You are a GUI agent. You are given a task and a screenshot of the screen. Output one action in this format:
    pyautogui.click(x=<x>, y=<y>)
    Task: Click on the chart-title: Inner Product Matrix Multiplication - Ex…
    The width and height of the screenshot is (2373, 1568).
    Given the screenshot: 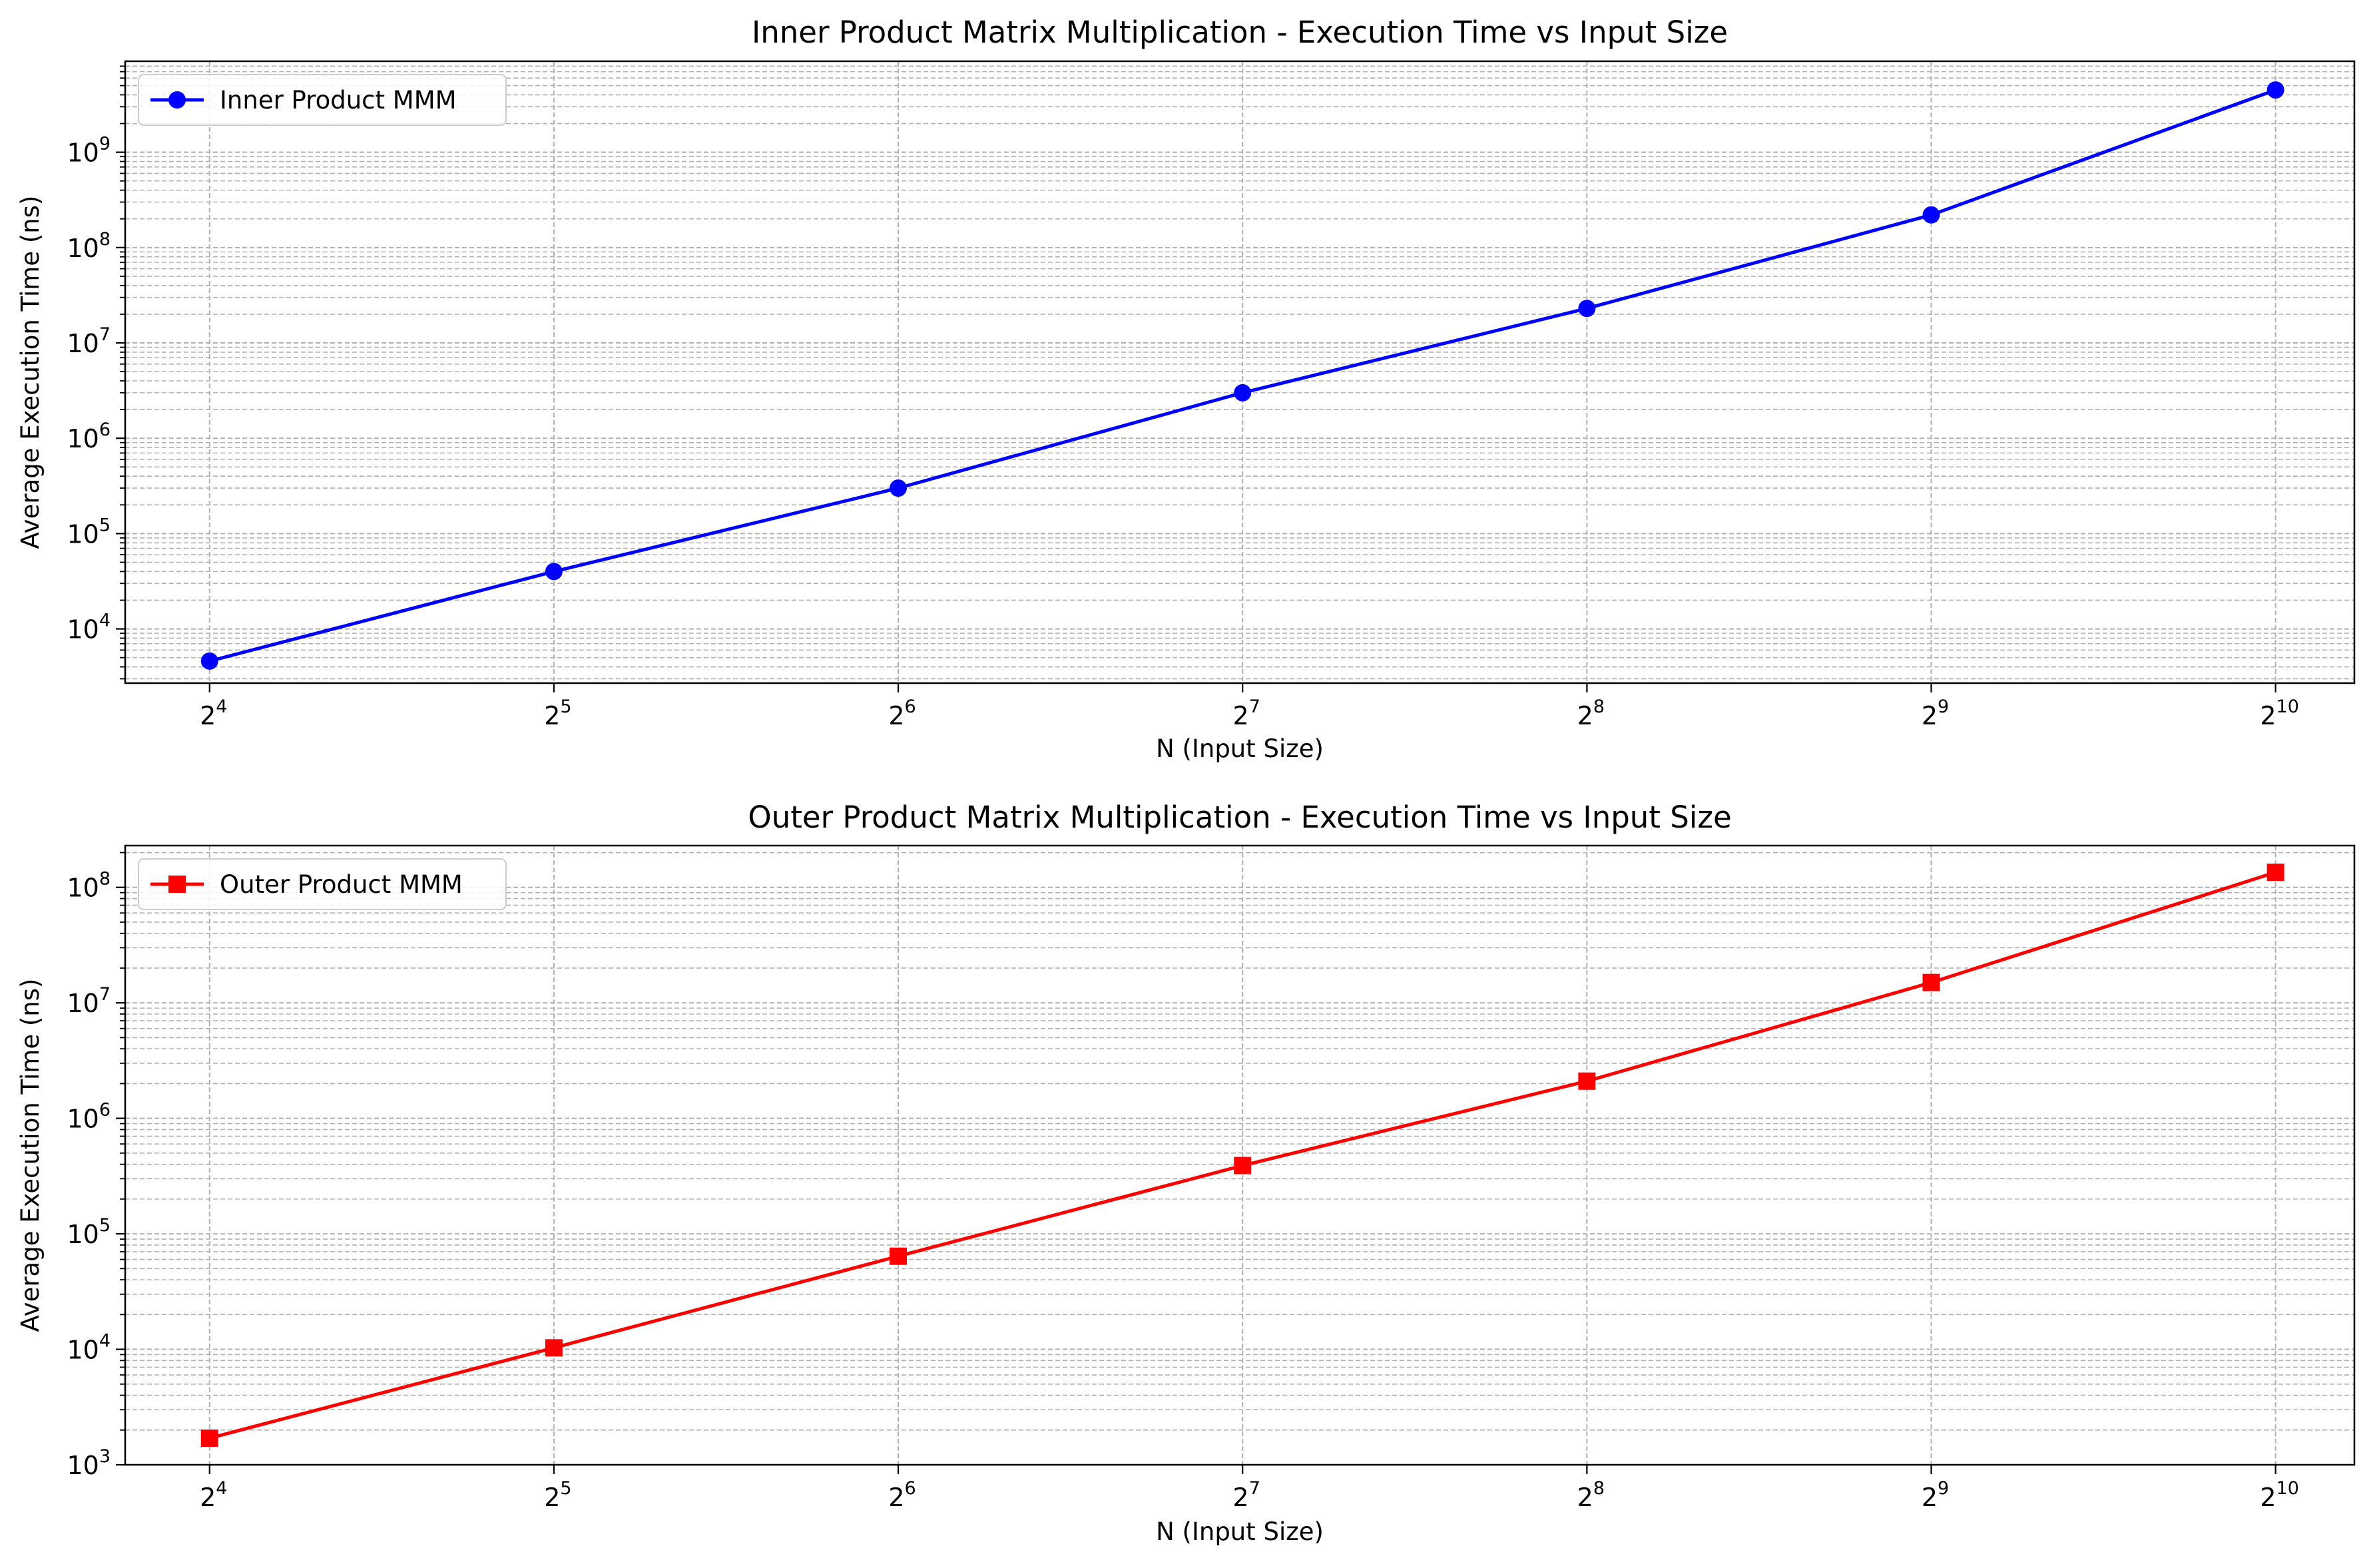 What is the action you would take?
    pyautogui.click(x=1240, y=32)
    